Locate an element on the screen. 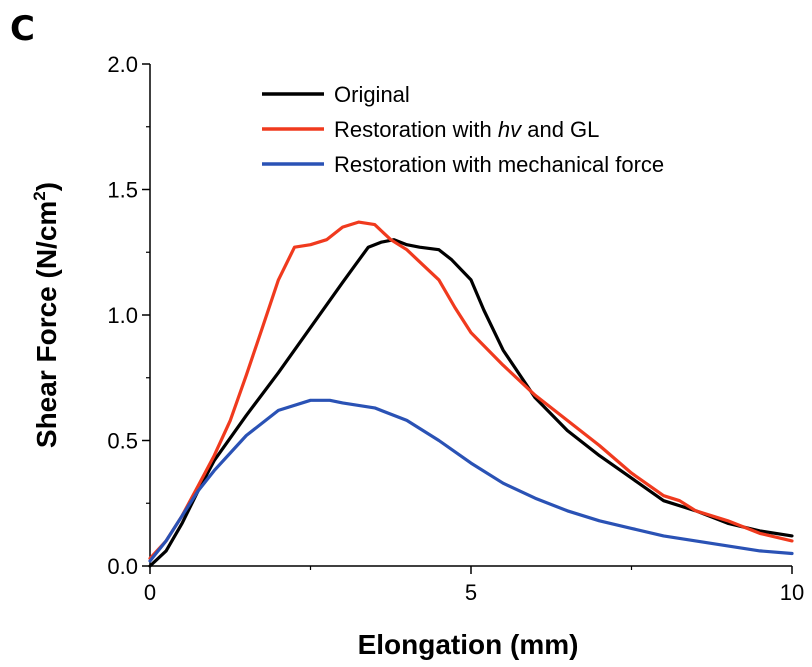 The width and height of the screenshot is (812, 667). panel-label: C is located at coordinates (22, 29).